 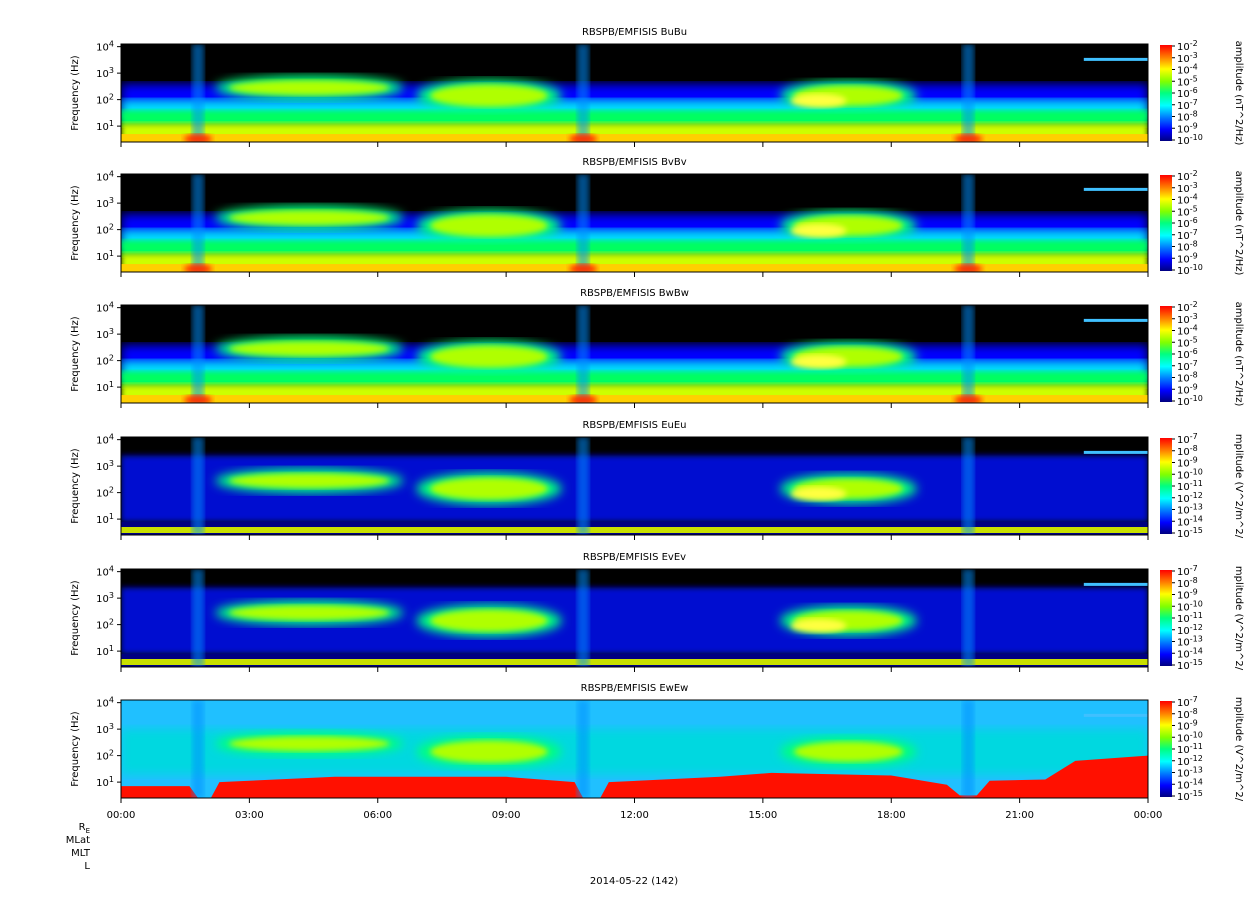 I want to click on emission-peak, so click(x=818, y=230).